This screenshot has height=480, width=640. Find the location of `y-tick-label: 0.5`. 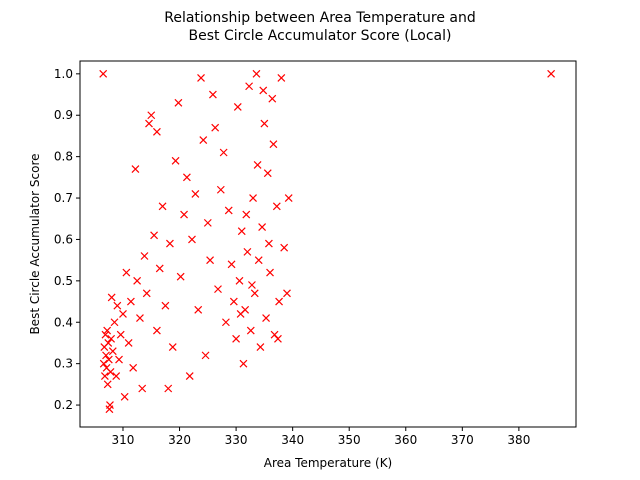

y-tick-label: 0.5 is located at coordinates (63, 281).